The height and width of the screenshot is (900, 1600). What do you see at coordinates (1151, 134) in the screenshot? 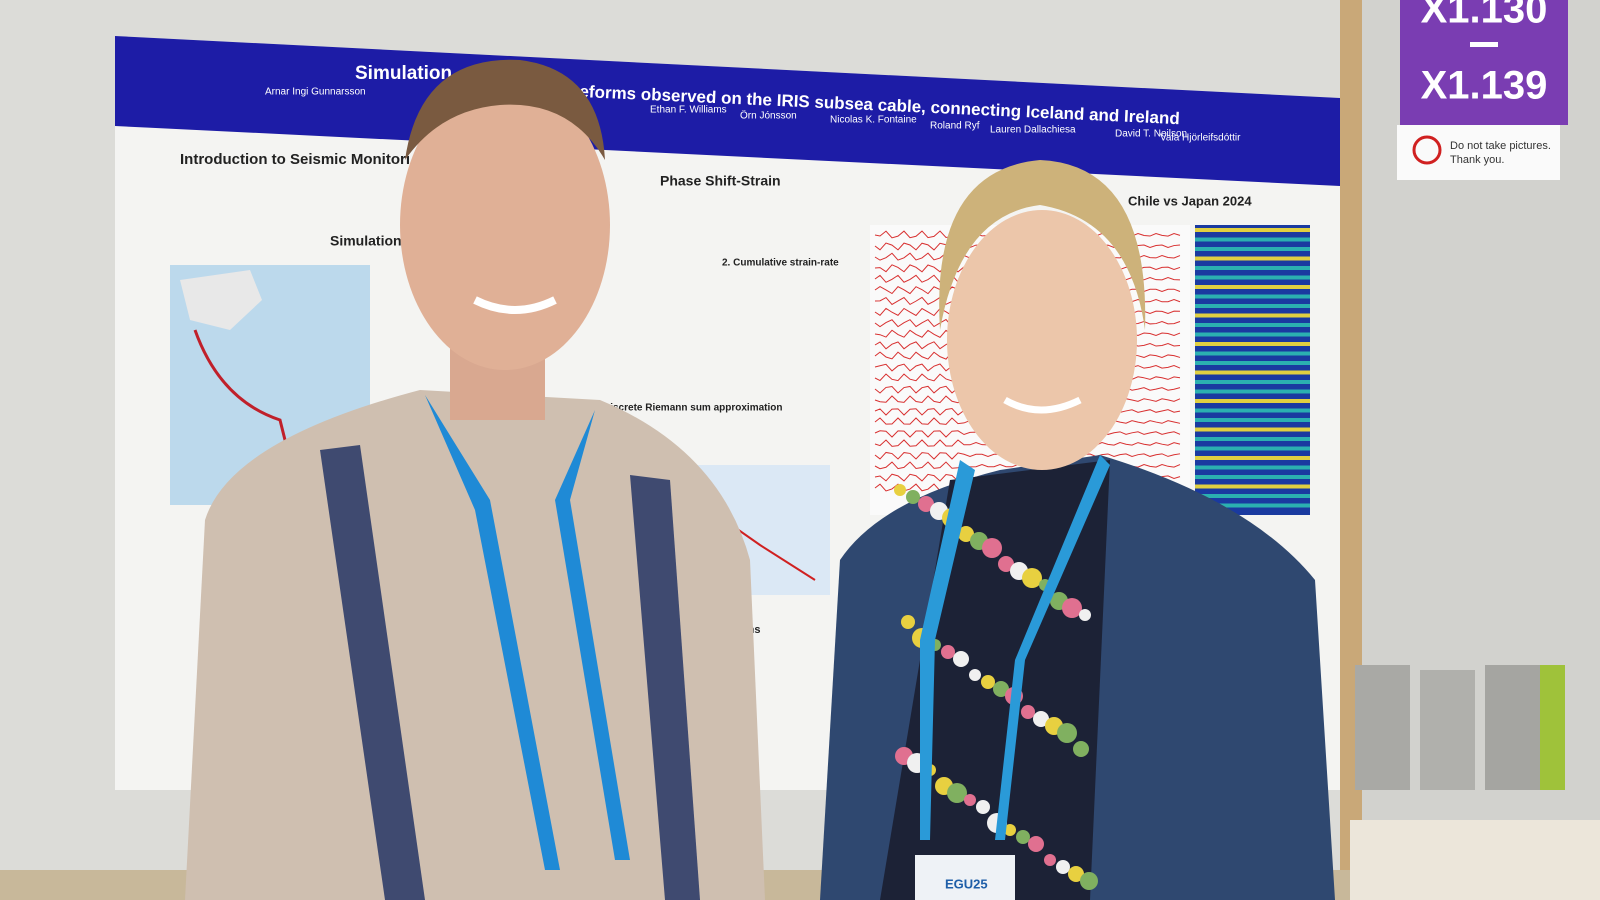
I see `author: David T. Neilson` at bounding box center [1151, 134].